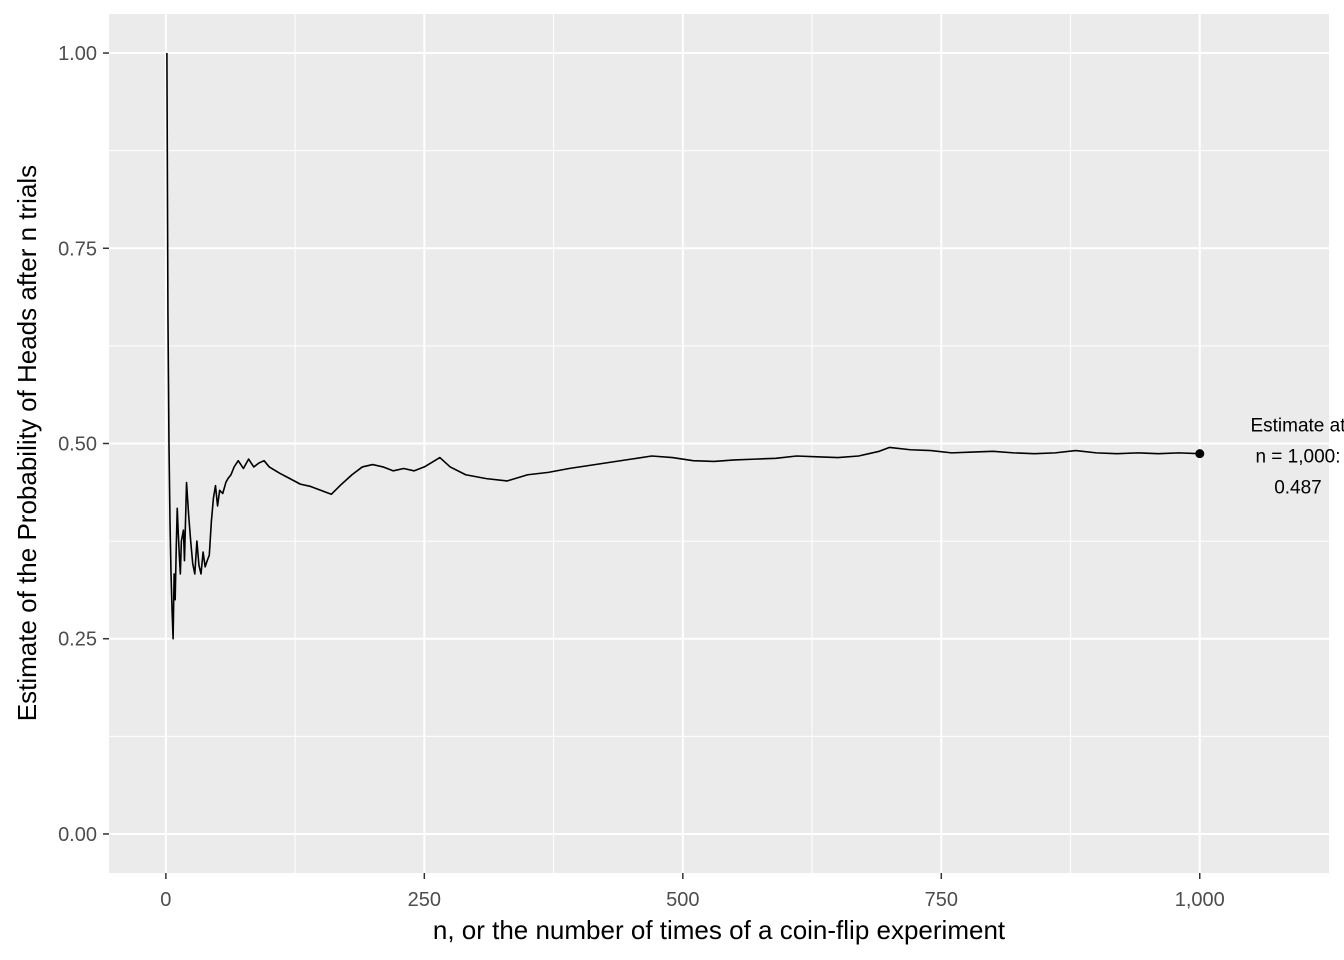  What do you see at coordinates (77, 640) in the screenshot?
I see `y-tick-label: 0.25` at bounding box center [77, 640].